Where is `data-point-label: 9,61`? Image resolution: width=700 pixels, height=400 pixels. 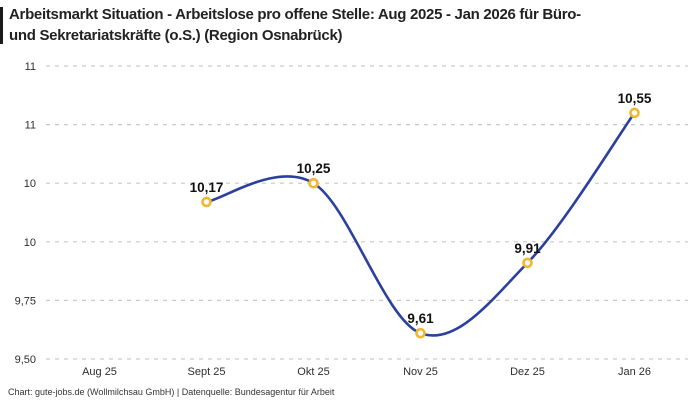 data-point-label: 9,61 is located at coordinates (420, 318).